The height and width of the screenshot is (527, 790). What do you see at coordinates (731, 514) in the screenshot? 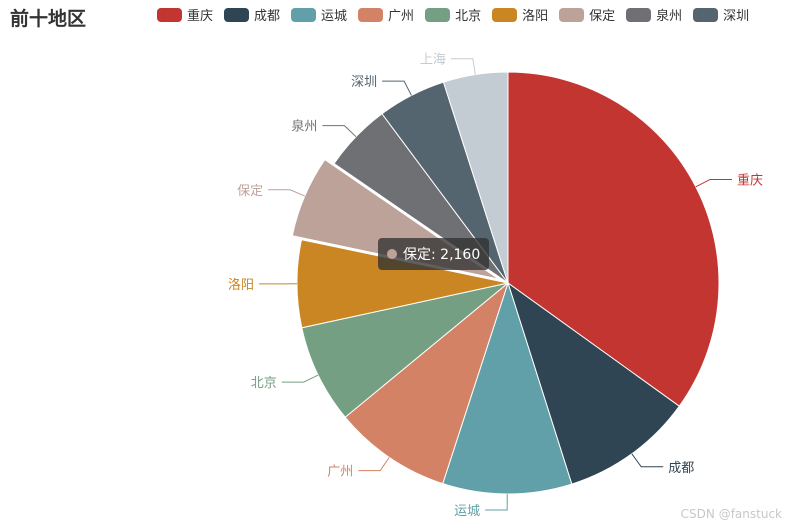
I see `watermark: CSDN @fanstuck` at bounding box center [731, 514].